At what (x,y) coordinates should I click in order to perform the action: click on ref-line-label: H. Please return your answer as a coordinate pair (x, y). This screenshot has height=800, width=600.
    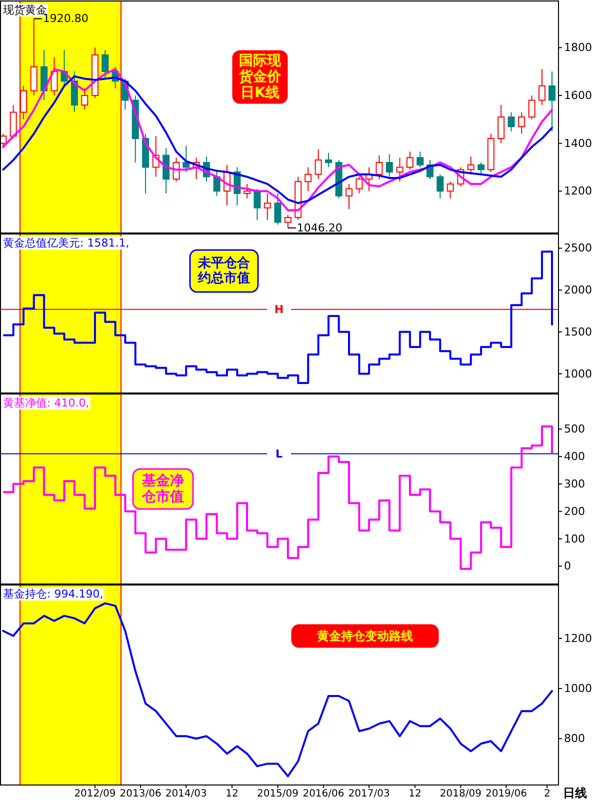
    Looking at the image, I should click on (279, 309).